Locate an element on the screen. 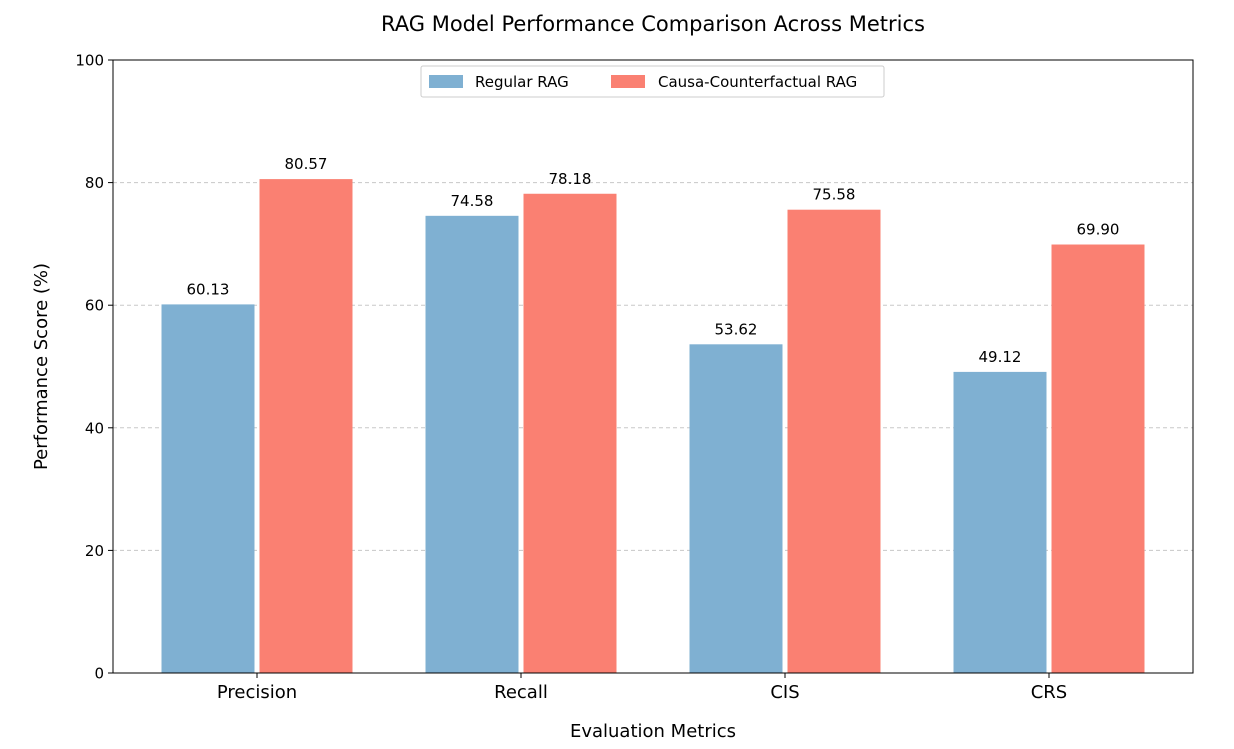  legend-label-causa-counterfactual-rag: Causa-Counterfactual RAG is located at coordinates (757, 82).